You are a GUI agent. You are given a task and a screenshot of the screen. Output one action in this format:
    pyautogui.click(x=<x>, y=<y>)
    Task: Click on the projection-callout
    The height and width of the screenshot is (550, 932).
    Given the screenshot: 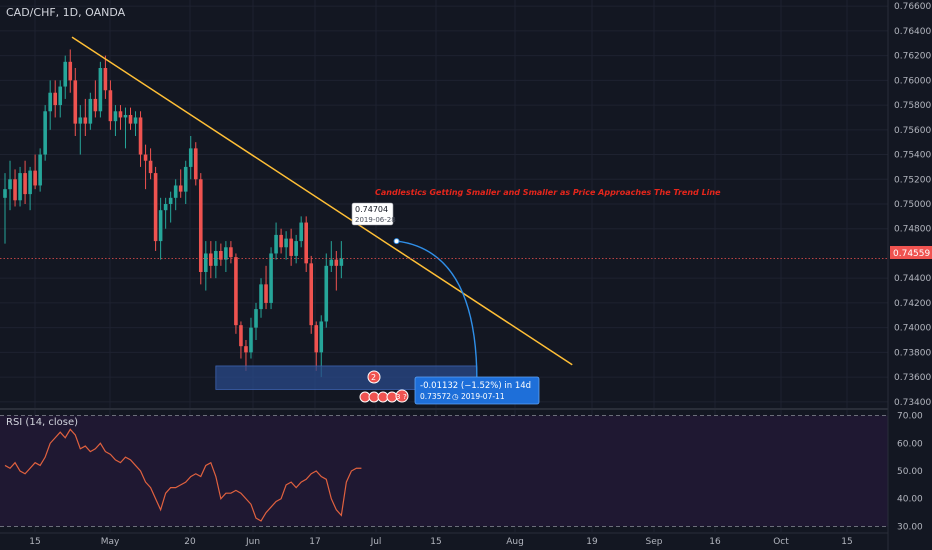 What is the action you would take?
    pyautogui.click(x=477, y=390)
    